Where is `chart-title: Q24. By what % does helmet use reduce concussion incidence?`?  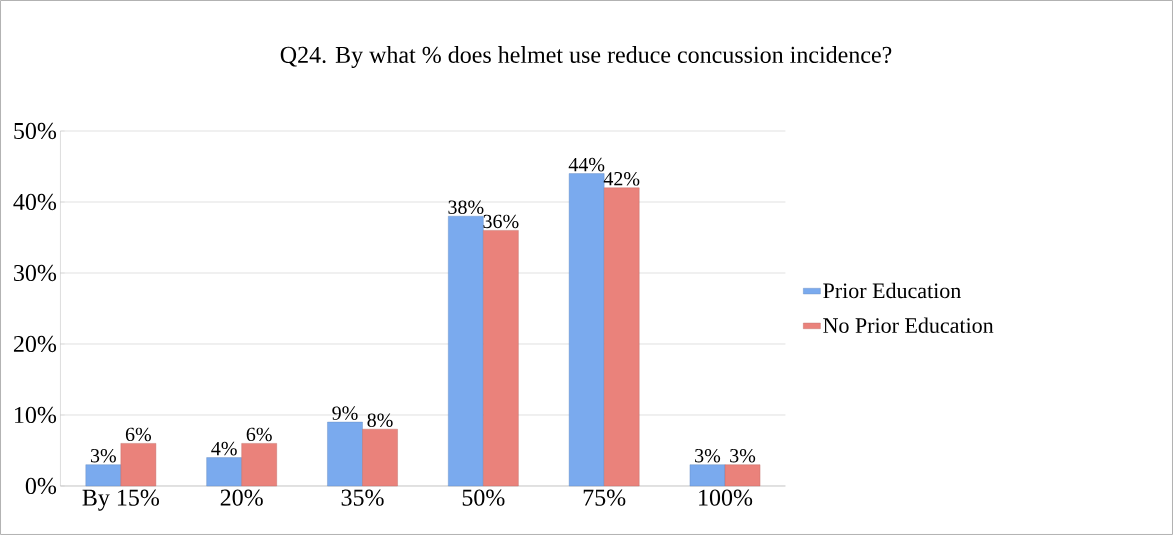
chart-title: Q24. By what % does helmet use reduce concussion incidence? is located at coordinates (586, 57).